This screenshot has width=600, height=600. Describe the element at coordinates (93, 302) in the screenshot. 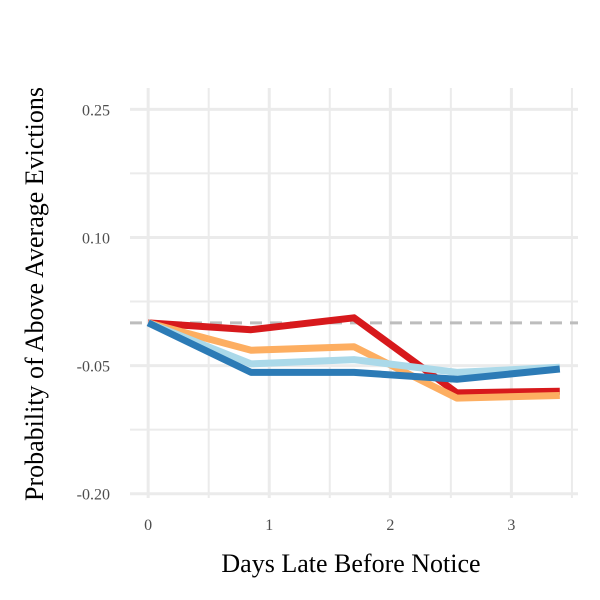

I see `y-tick-labels: -0.20 -0.05 0.10 0.25` at that location.